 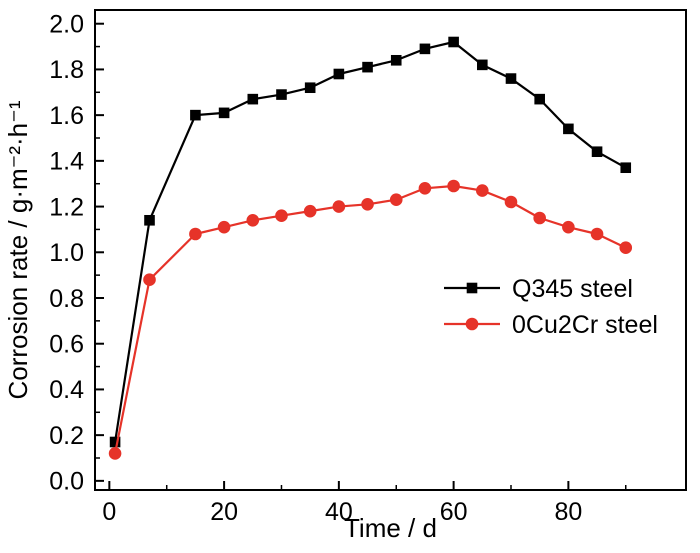 I want to click on x-tick-label: 0, so click(x=109, y=512).